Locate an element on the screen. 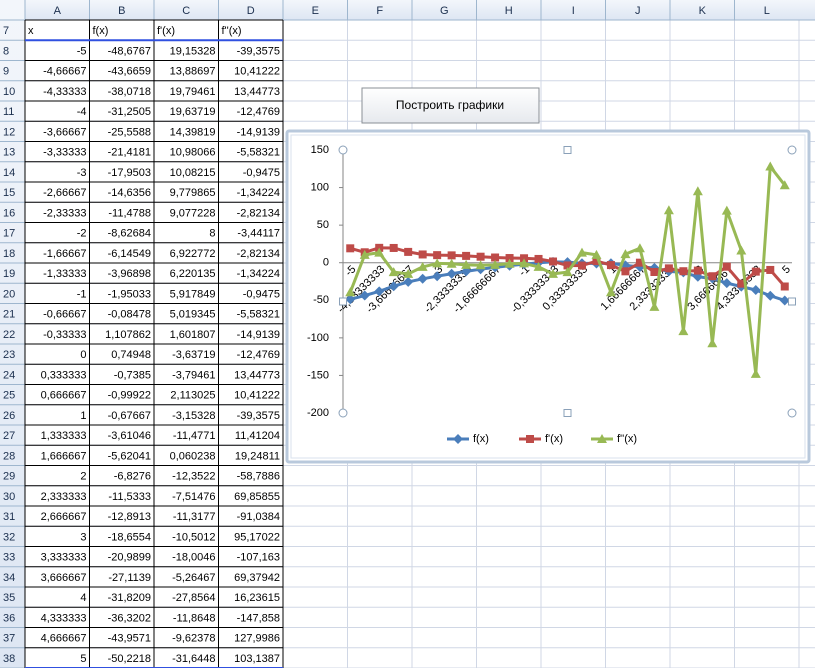 The height and width of the screenshot is (668, 815). cell: -3,61046 is located at coordinates (129, 436).